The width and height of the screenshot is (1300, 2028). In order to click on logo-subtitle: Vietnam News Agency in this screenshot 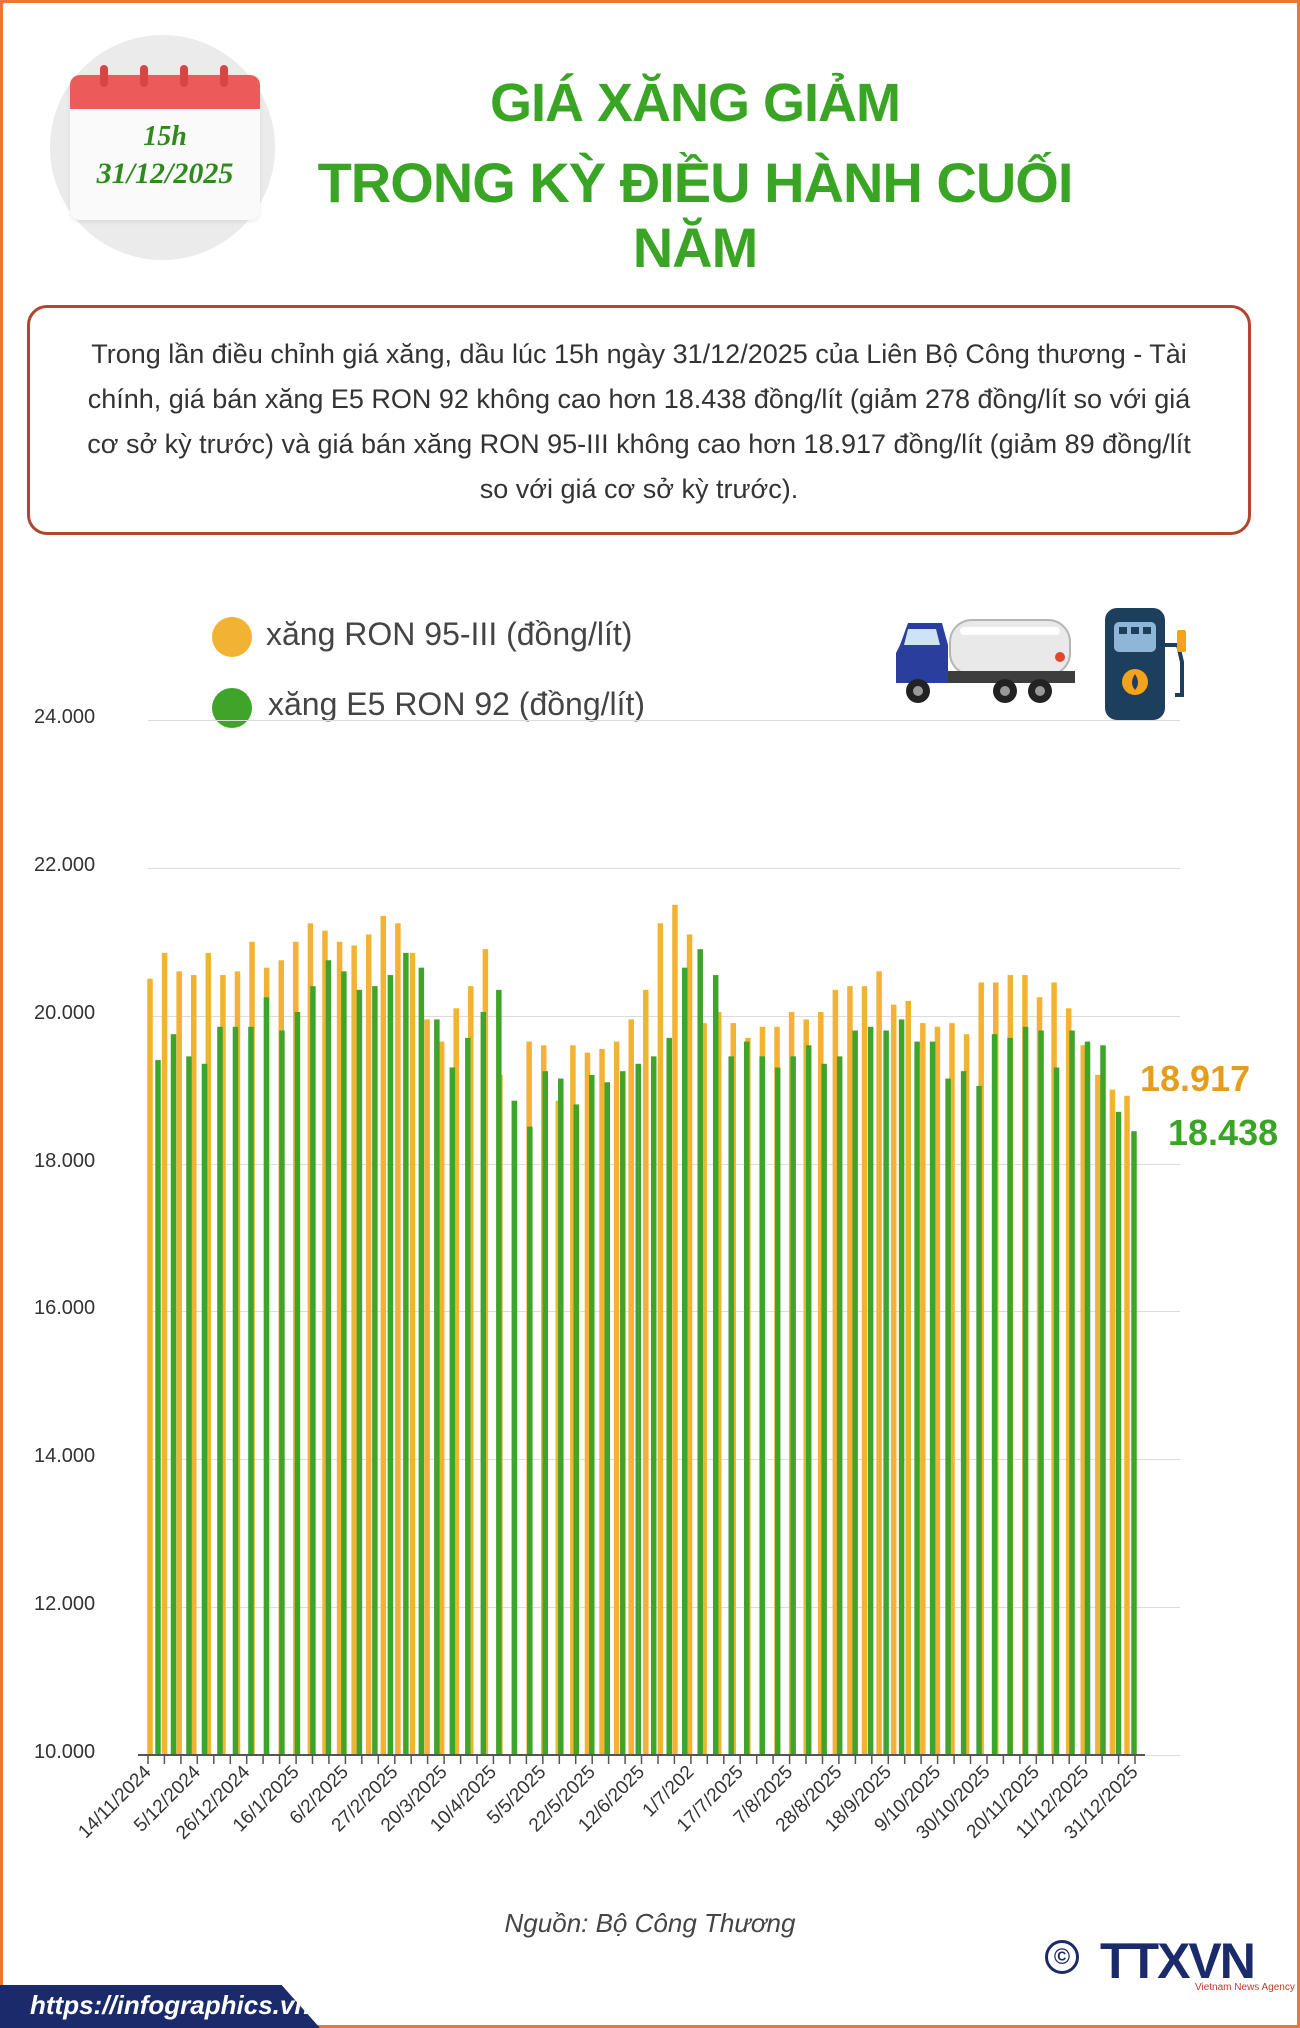, I will do `click(1245, 1987)`.